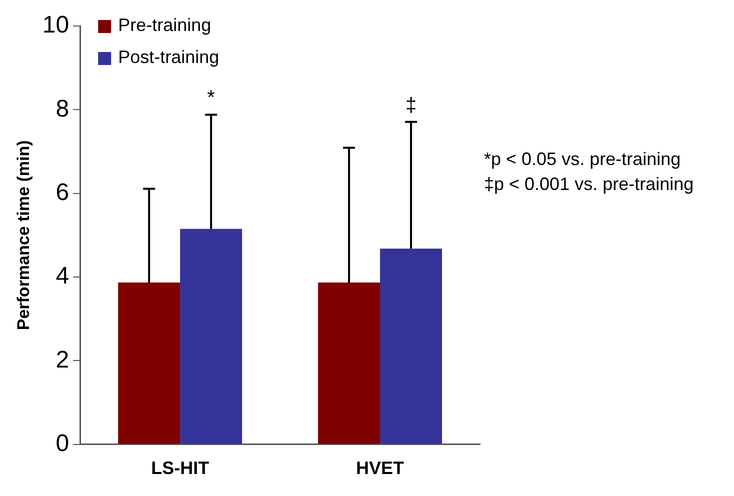  Describe the element at coordinates (63, 444) in the screenshot. I see `y-tick-label: 0` at that location.